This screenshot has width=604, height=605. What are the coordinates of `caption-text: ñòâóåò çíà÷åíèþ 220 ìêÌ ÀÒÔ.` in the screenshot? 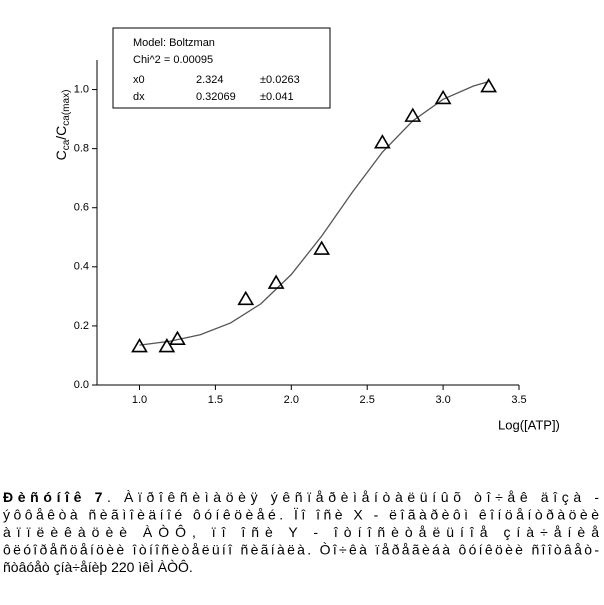 It's located at (98, 567).